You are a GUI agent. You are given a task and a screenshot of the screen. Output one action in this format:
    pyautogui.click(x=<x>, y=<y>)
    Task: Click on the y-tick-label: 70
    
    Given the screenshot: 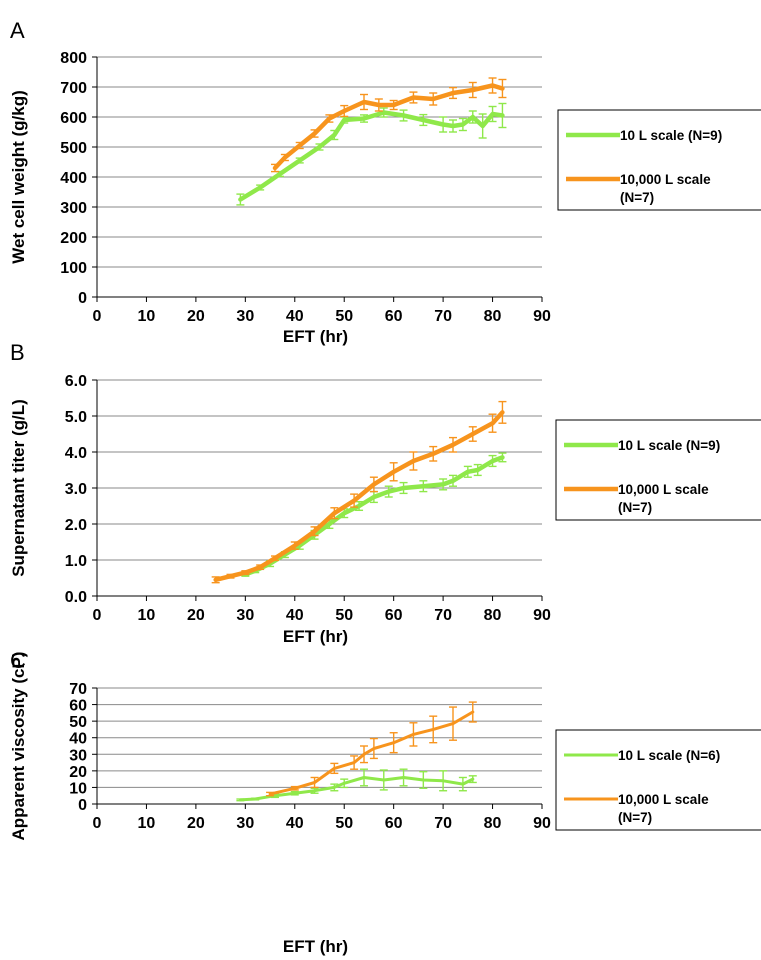 What is the action you would take?
    pyautogui.click(x=78, y=689)
    